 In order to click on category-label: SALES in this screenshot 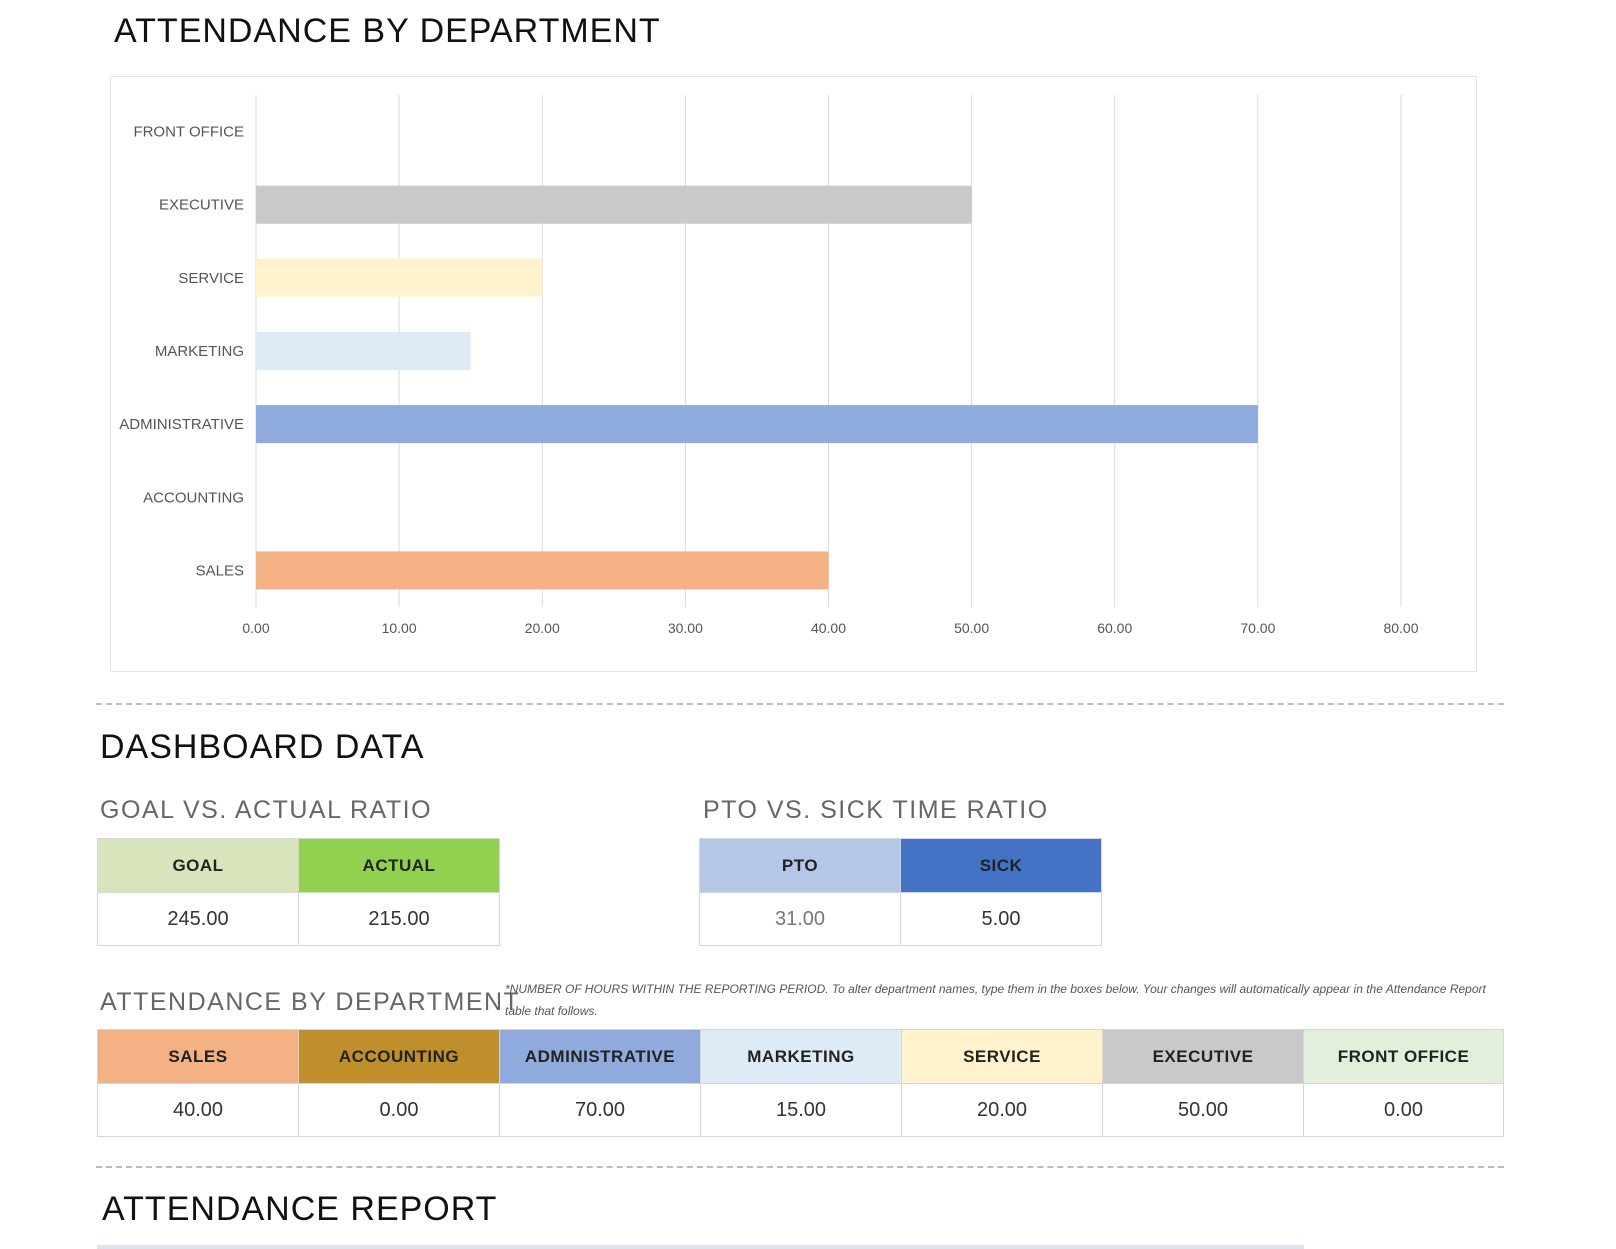, I will do `click(220, 570)`.